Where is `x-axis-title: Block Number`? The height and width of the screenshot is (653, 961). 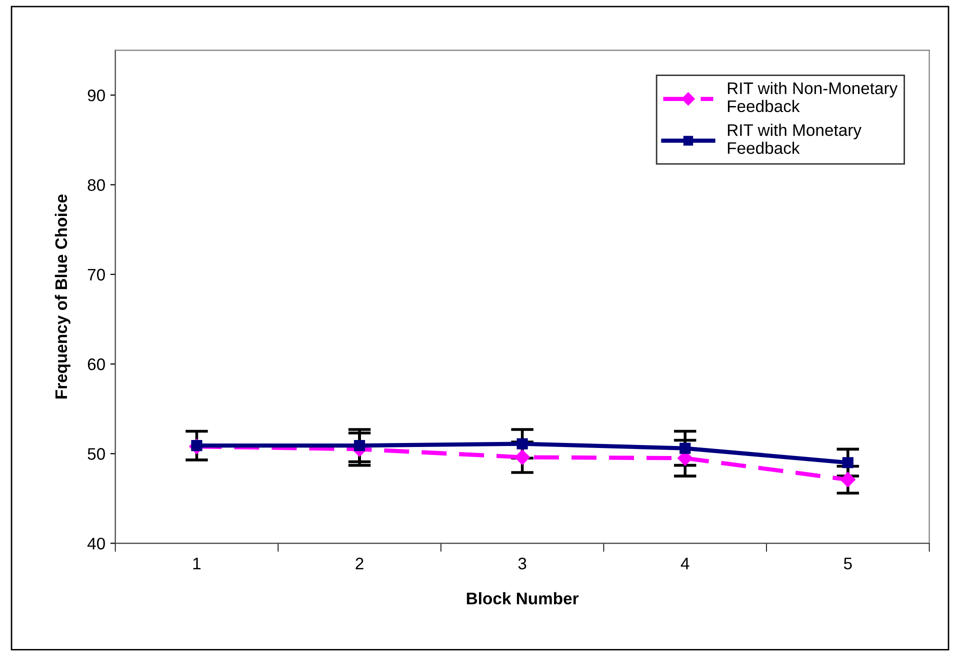 x-axis-title: Block Number is located at coordinates (522, 598).